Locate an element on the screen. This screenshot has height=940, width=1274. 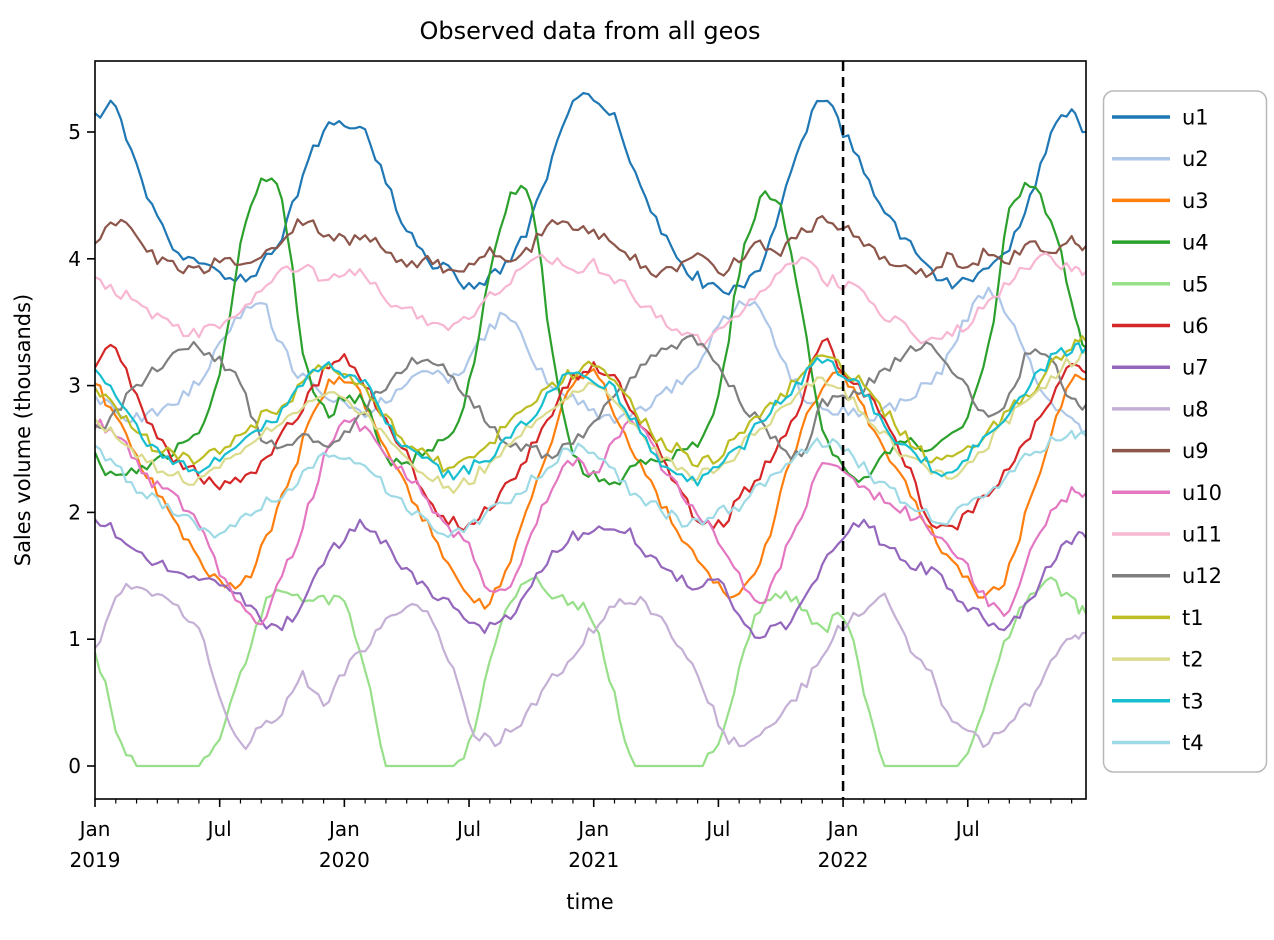
series-line-t2 is located at coordinates (590, 421).